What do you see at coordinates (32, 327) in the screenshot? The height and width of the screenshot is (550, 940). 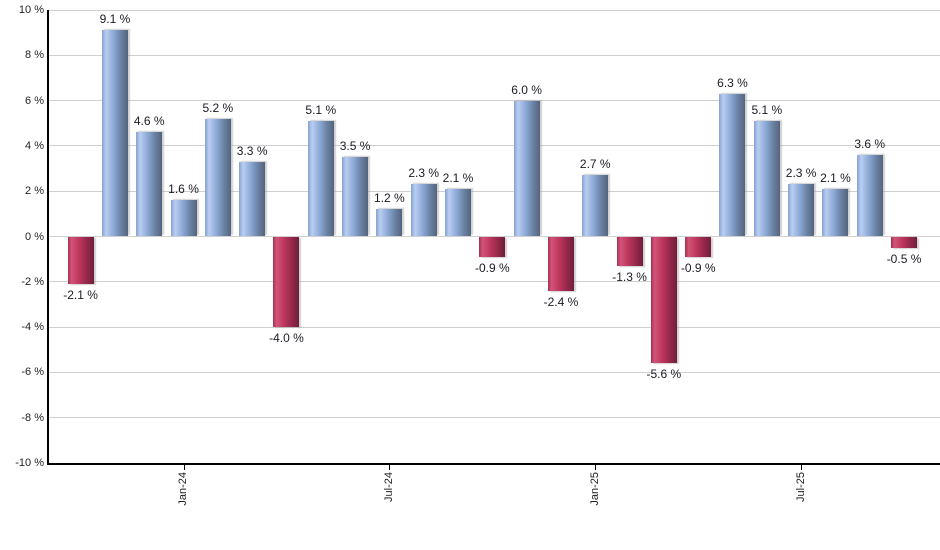 I see `y-axis-tick-label: -4 %` at bounding box center [32, 327].